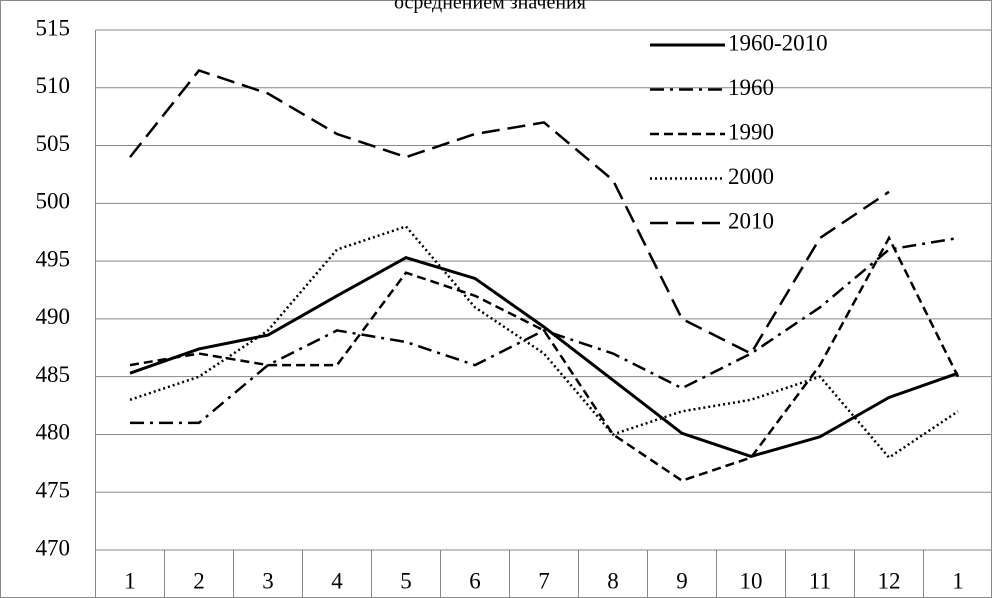 The height and width of the screenshot is (598, 992). Describe the element at coordinates (53, 85) in the screenshot. I see `y-tick-label: 510` at that location.